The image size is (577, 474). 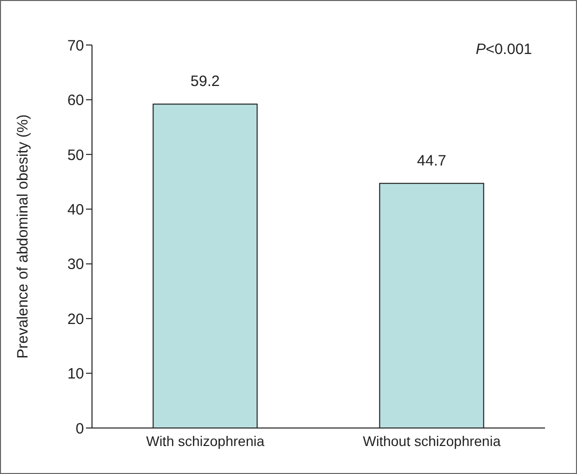 What do you see at coordinates (431, 440) in the screenshot?
I see `x-tick-label: Without schizophrenia` at bounding box center [431, 440].